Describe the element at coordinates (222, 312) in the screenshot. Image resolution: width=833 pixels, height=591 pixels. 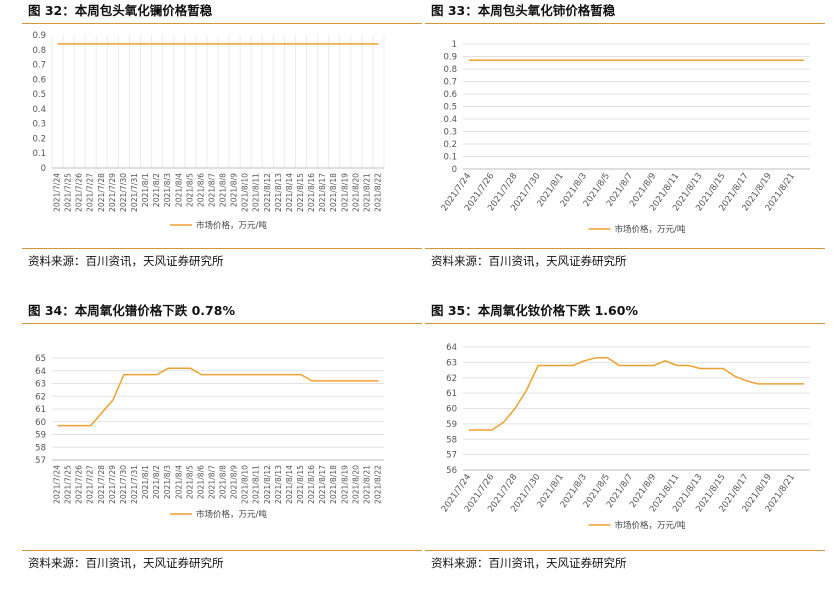
I see `figure-title: 图 34：本周氧化镨价格下跌 0.78%` at that location.